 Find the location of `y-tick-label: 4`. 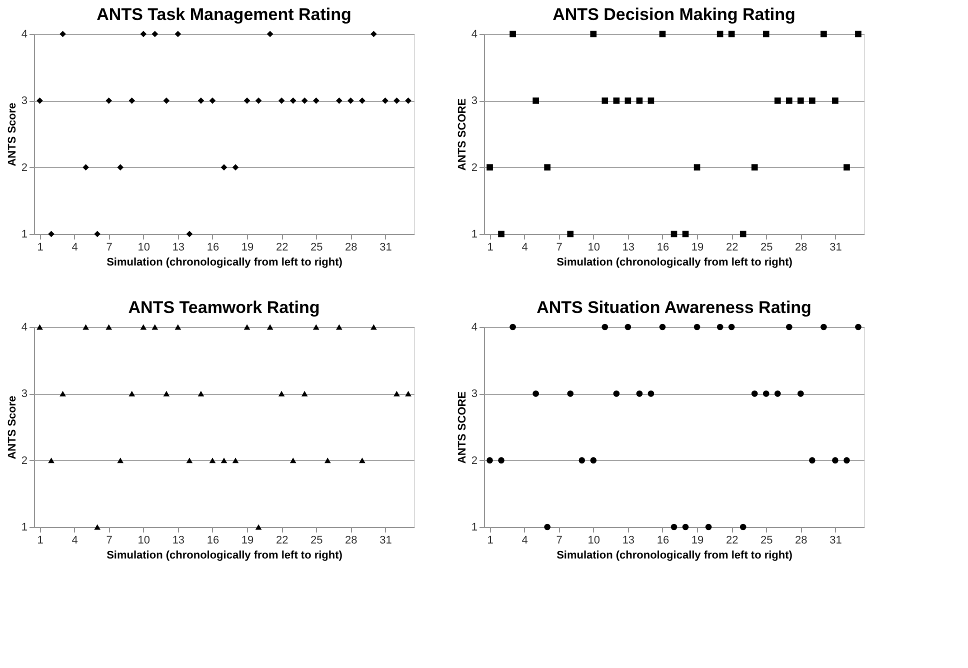

y-tick-label: 4 is located at coordinates (474, 328).